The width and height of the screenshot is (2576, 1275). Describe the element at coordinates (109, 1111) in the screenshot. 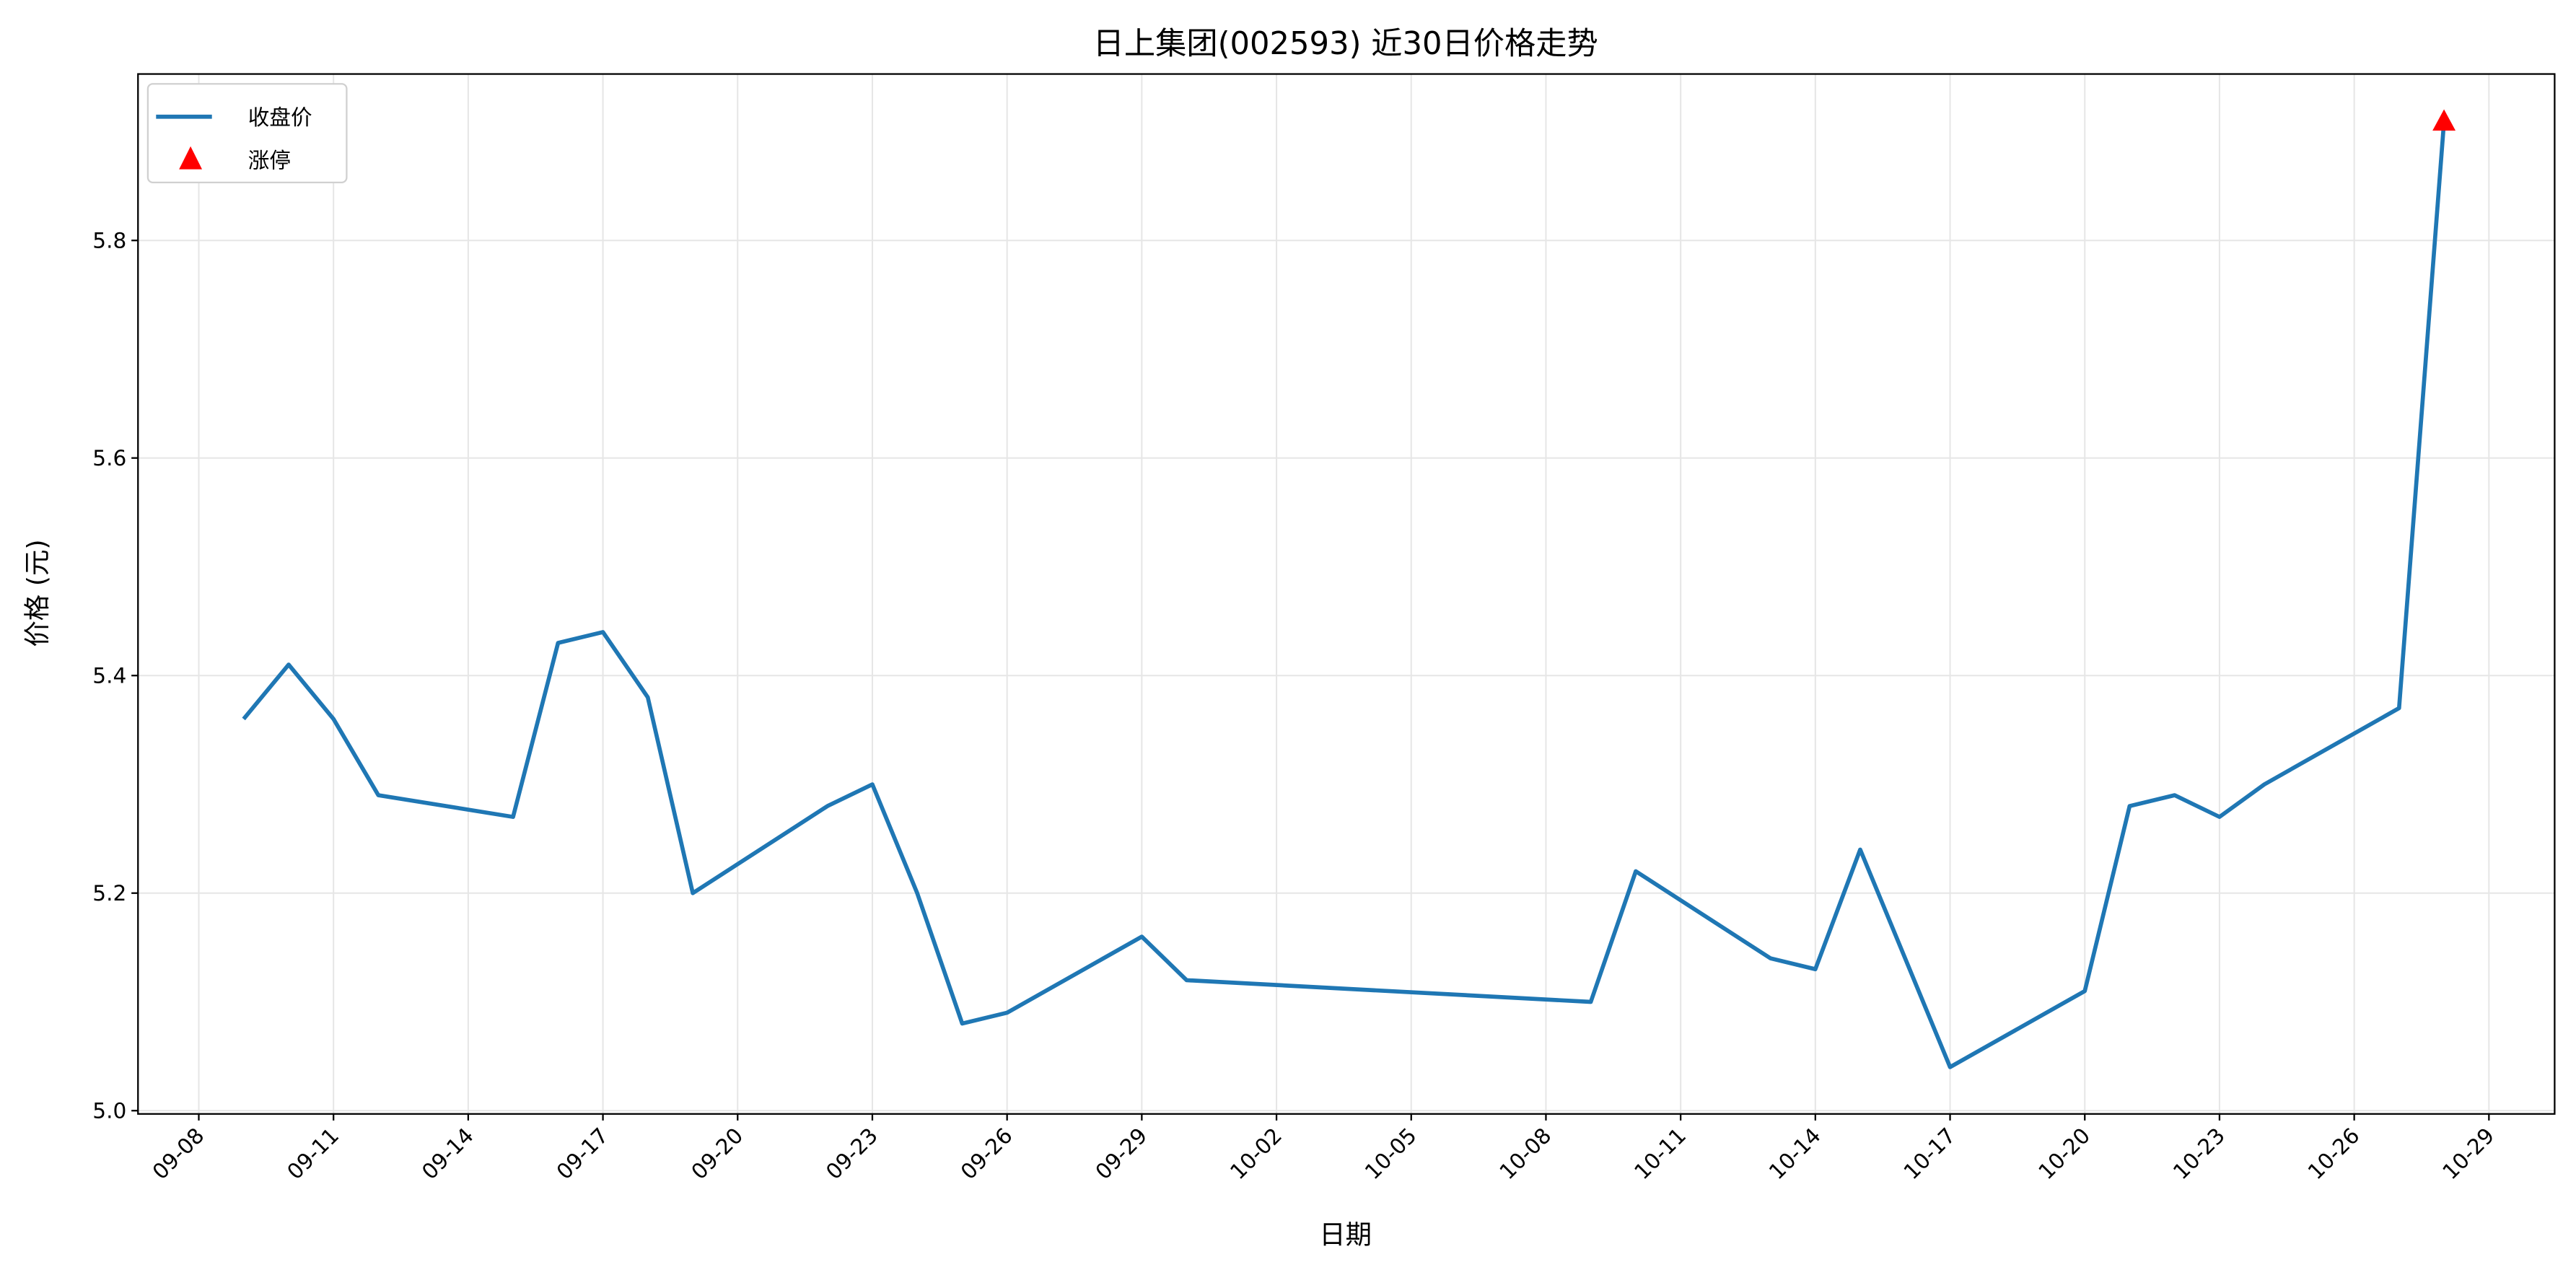

I see `y-tick-label: 5.0` at that location.